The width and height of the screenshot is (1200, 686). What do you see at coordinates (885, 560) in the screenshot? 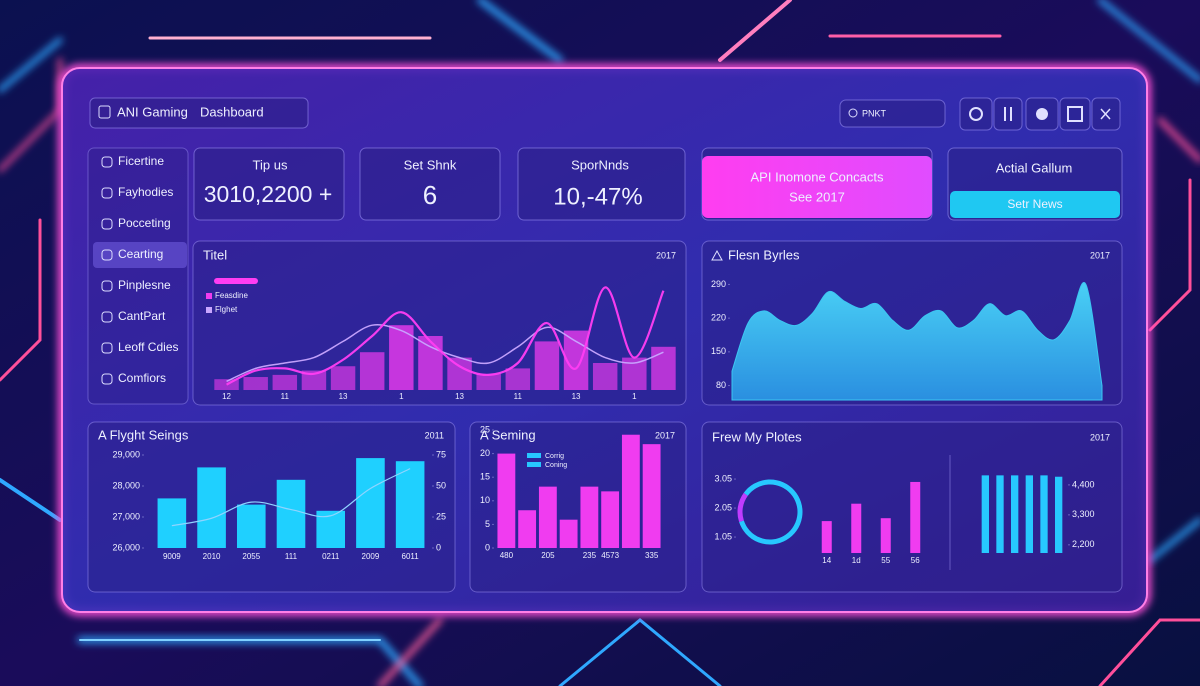
I see `x-tick-label: 55` at bounding box center [885, 560].